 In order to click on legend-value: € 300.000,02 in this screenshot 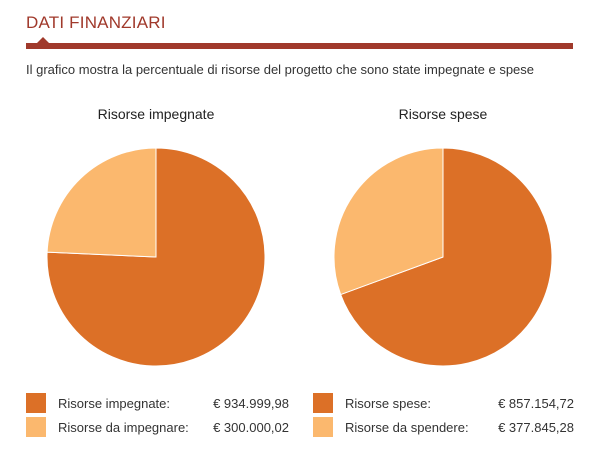, I will do `click(251, 427)`.